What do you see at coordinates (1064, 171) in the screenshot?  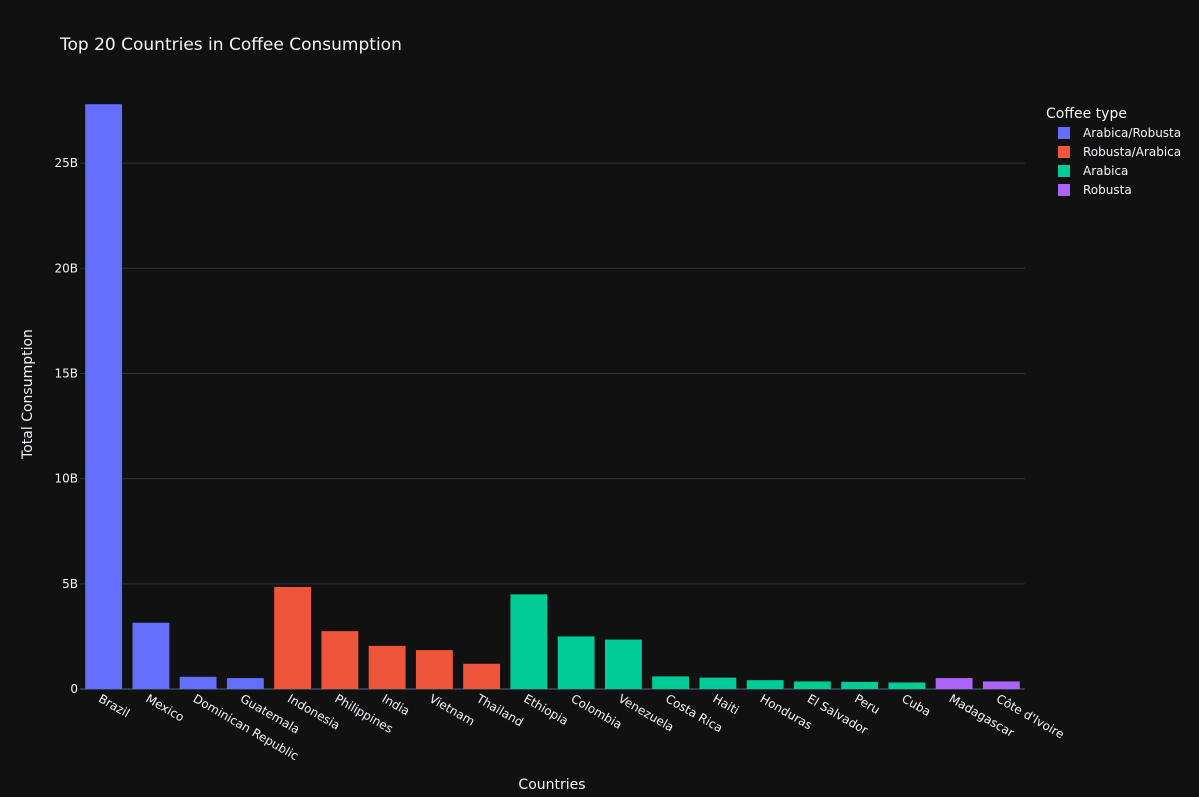 I see `legend-swatch-arabica` at bounding box center [1064, 171].